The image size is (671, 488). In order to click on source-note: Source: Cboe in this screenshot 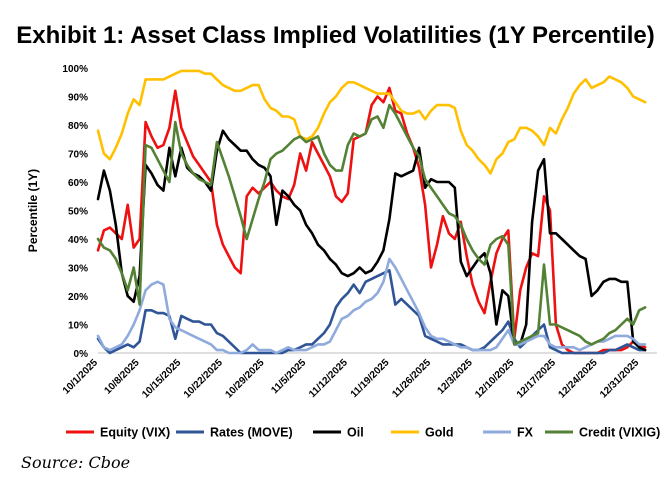, I will do `click(76, 462)`.